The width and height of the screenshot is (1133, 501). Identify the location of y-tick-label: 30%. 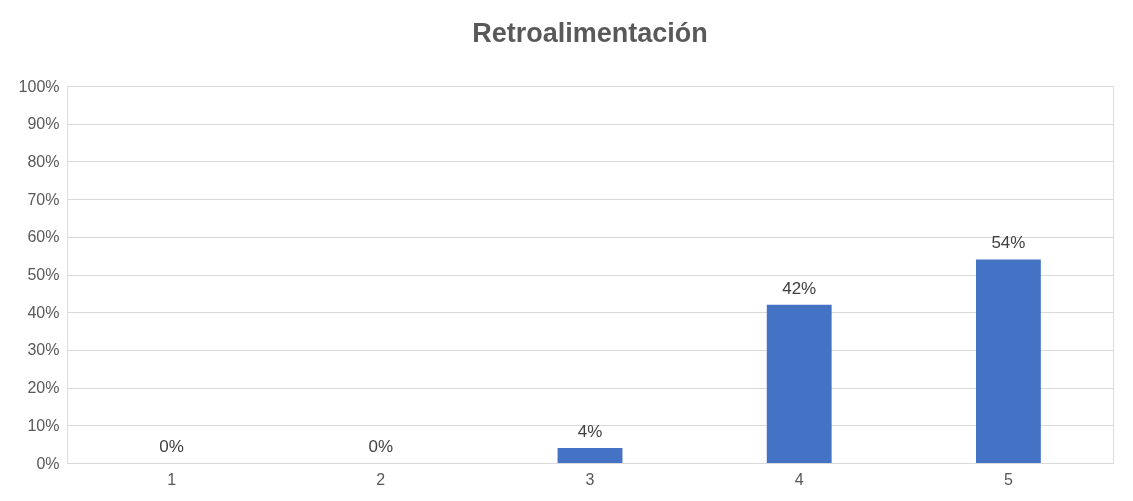
(43, 350).